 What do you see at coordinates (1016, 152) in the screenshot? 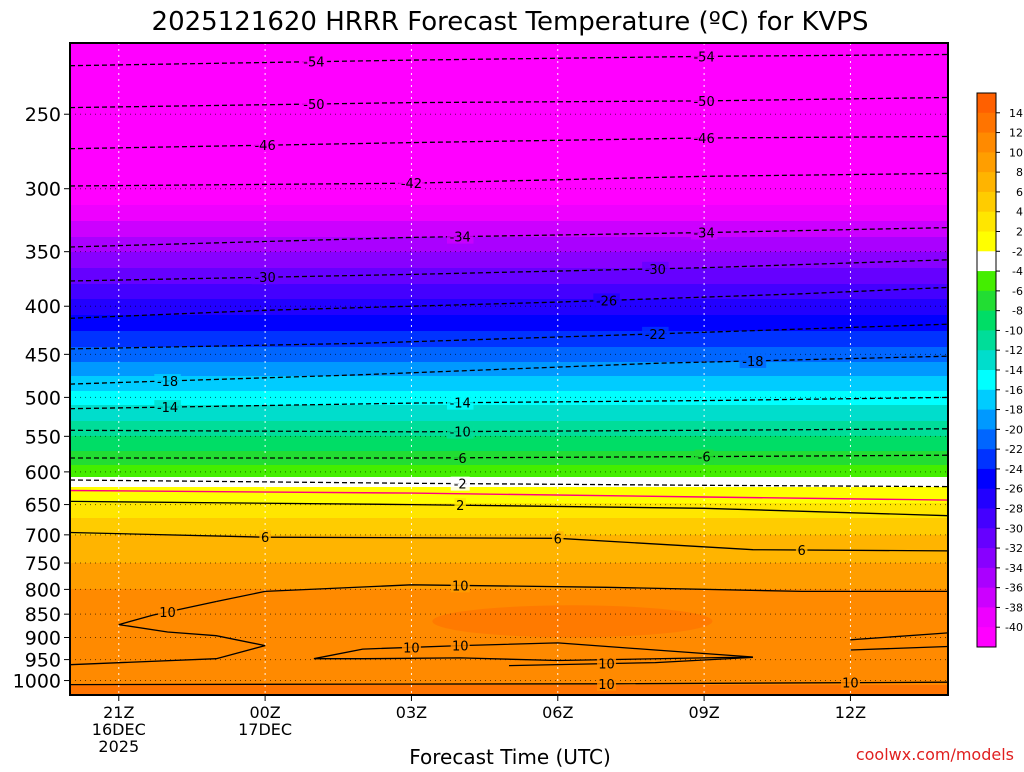
I see `colorbar-label: 10` at bounding box center [1016, 152].